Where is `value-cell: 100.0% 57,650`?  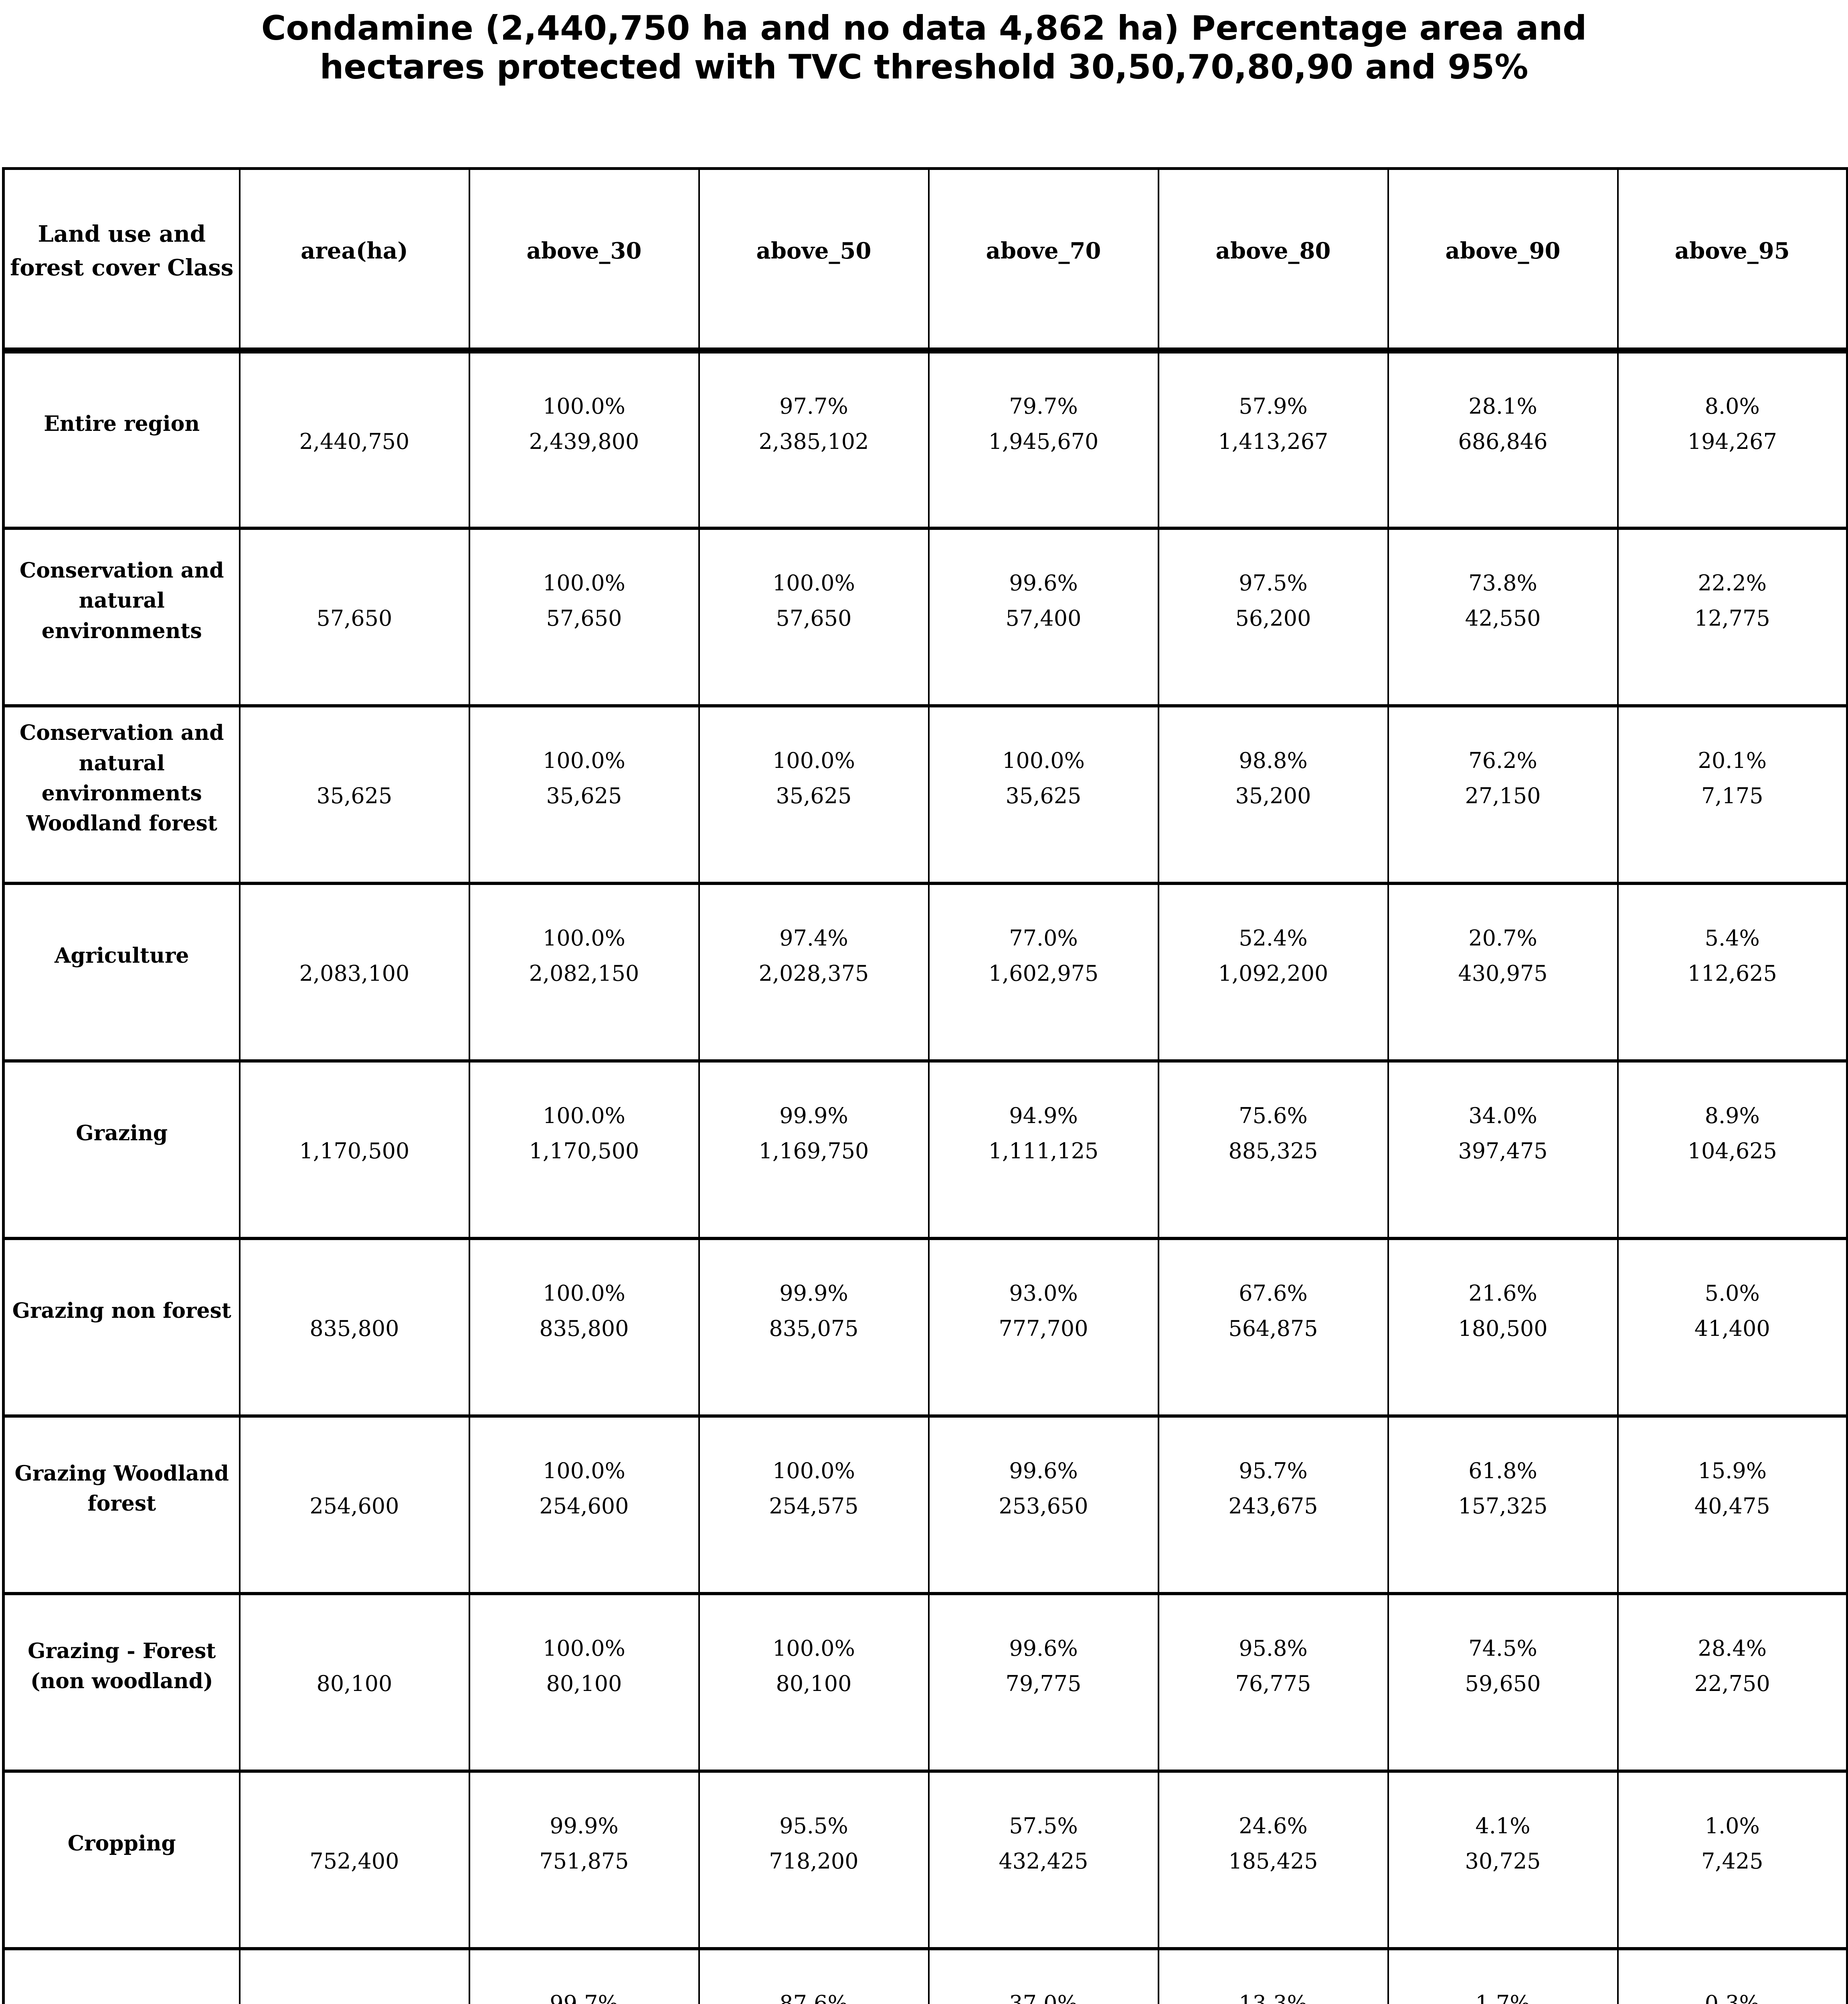
value-cell: 100.0% 57,650 is located at coordinates (584, 617).